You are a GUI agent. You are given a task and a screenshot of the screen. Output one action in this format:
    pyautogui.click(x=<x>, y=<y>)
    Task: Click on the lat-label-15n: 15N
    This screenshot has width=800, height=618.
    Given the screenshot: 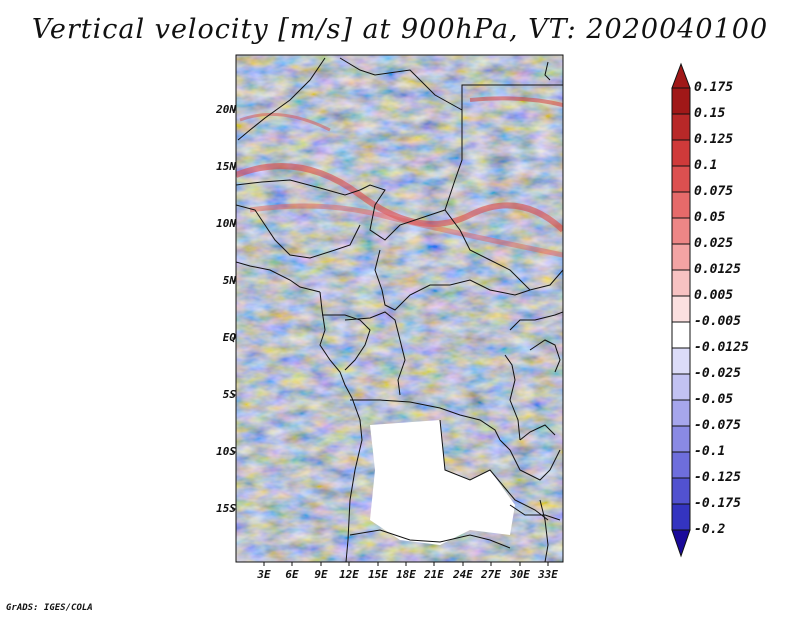 What is the action you would take?
    pyautogui.click(x=226, y=166)
    